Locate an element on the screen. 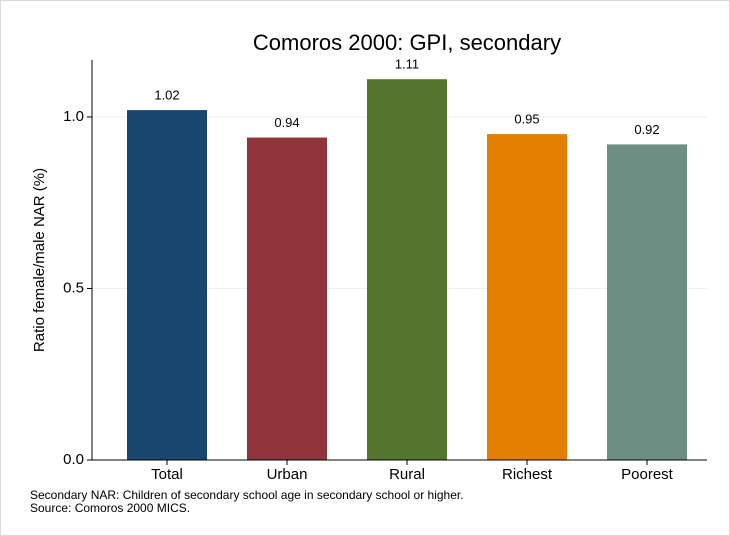  y-tick-label: 1.0 is located at coordinates (73, 116).